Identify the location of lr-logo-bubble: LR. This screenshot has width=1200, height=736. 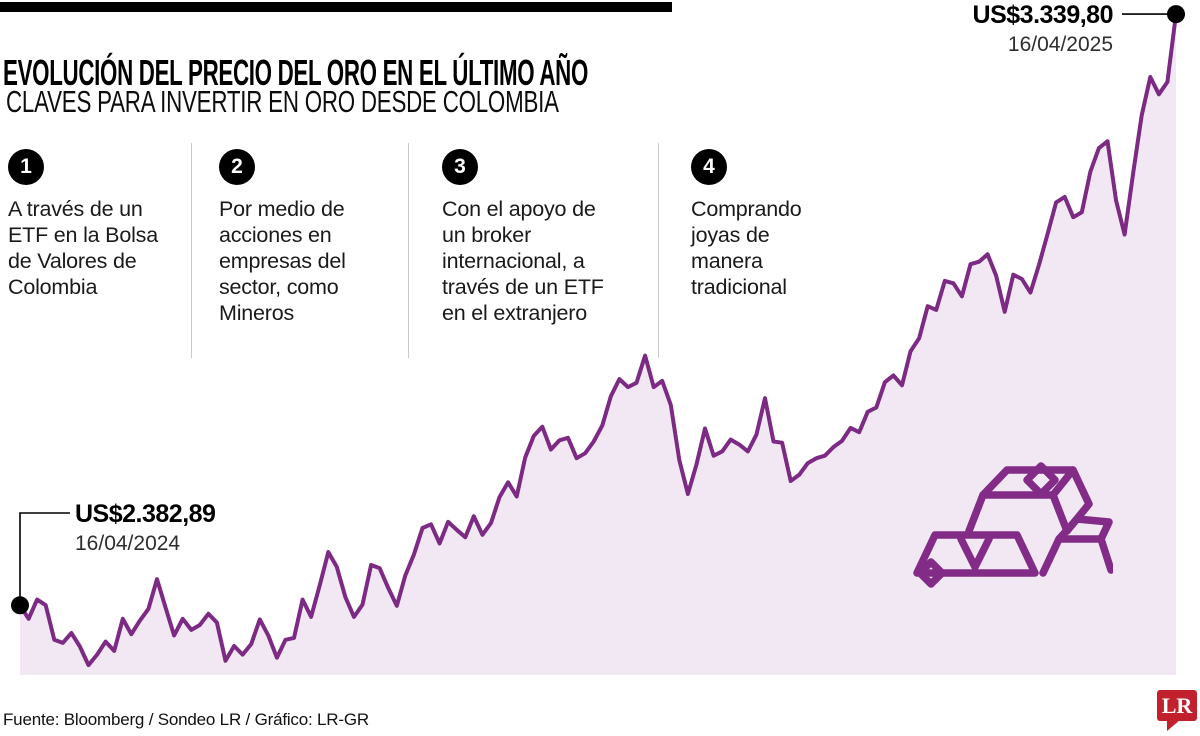
(1177, 705).